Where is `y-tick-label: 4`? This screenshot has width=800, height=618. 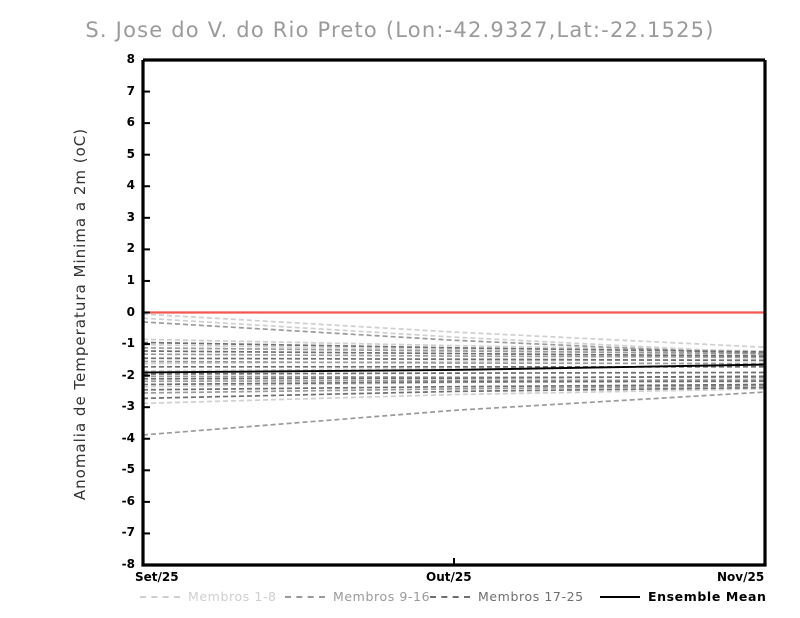 y-tick-label: 4 is located at coordinates (130, 185).